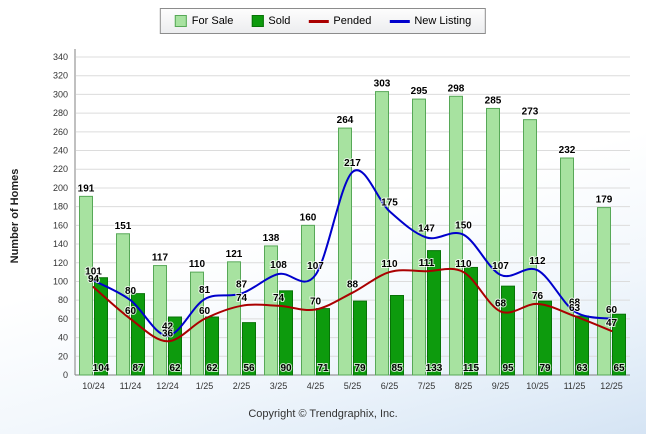  What do you see at coordinates (538, 296) in the screenshot?
I see `pended-value-label: 76` at bounding box center [538, 296].